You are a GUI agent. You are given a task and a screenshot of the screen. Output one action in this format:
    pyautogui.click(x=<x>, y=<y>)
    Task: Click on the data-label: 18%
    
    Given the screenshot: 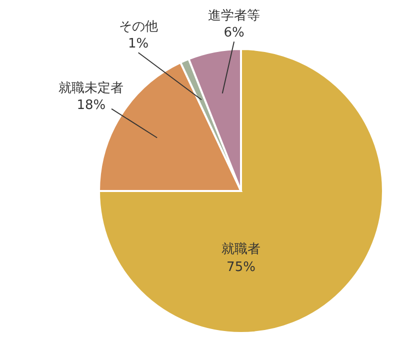 What is the action you would take?
    pyautogui.click(x=91, y=105)
    